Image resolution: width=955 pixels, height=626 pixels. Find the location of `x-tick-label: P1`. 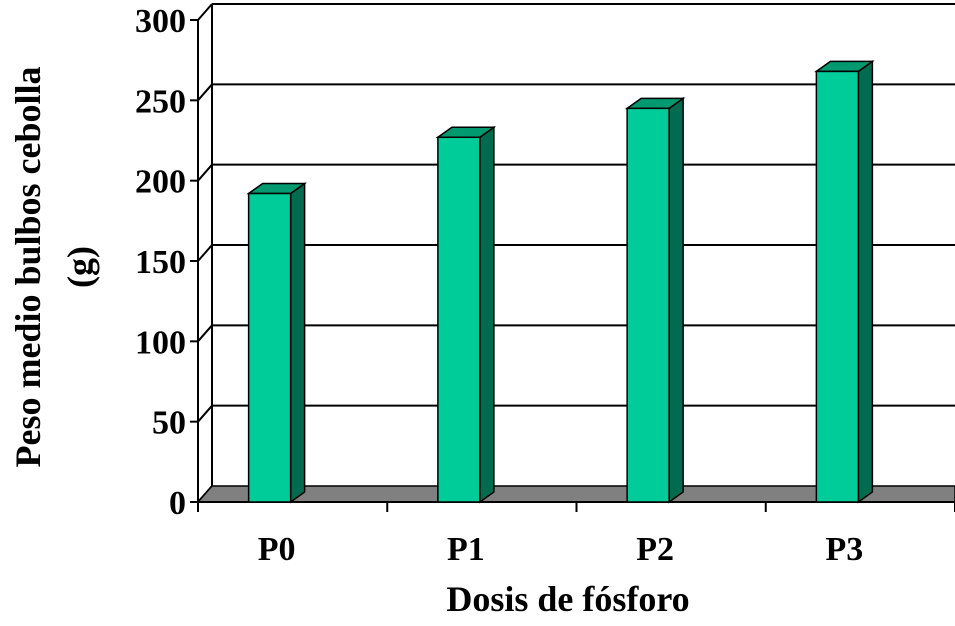

x-tick-label: P1 is located at coordinates (466, 549).